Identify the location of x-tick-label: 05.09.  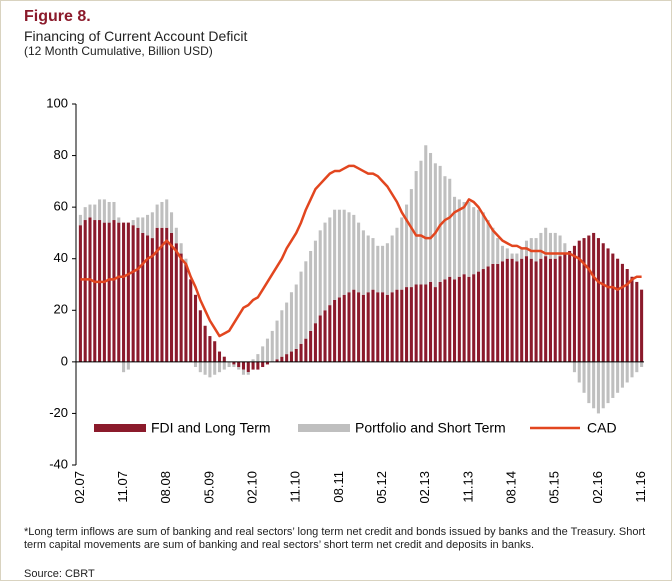
(208, 487).